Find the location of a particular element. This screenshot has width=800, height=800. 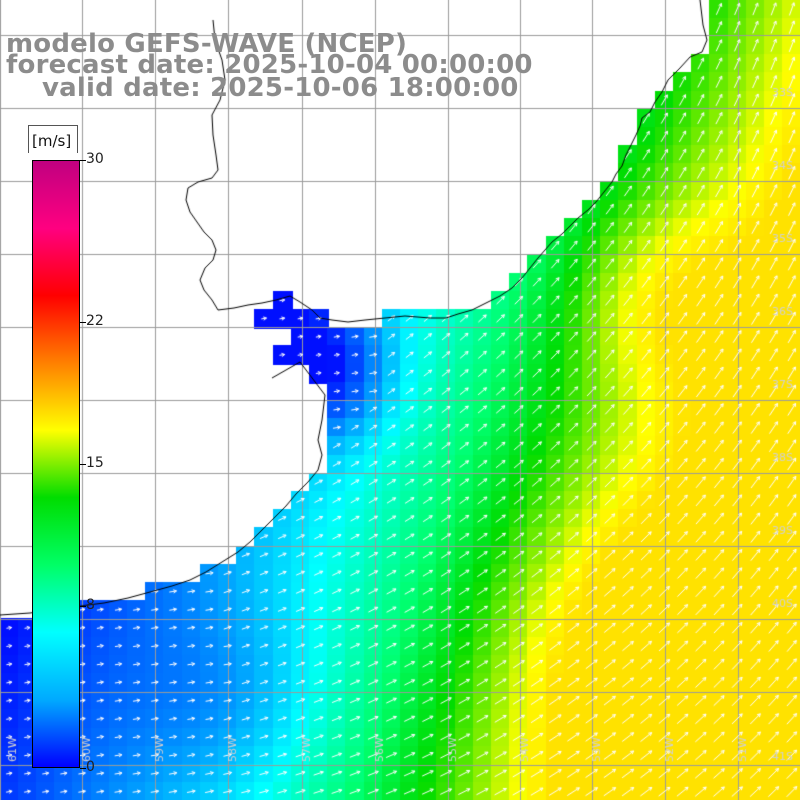

colorbar-tick-label: 22 is located at coordinates (95, 321).